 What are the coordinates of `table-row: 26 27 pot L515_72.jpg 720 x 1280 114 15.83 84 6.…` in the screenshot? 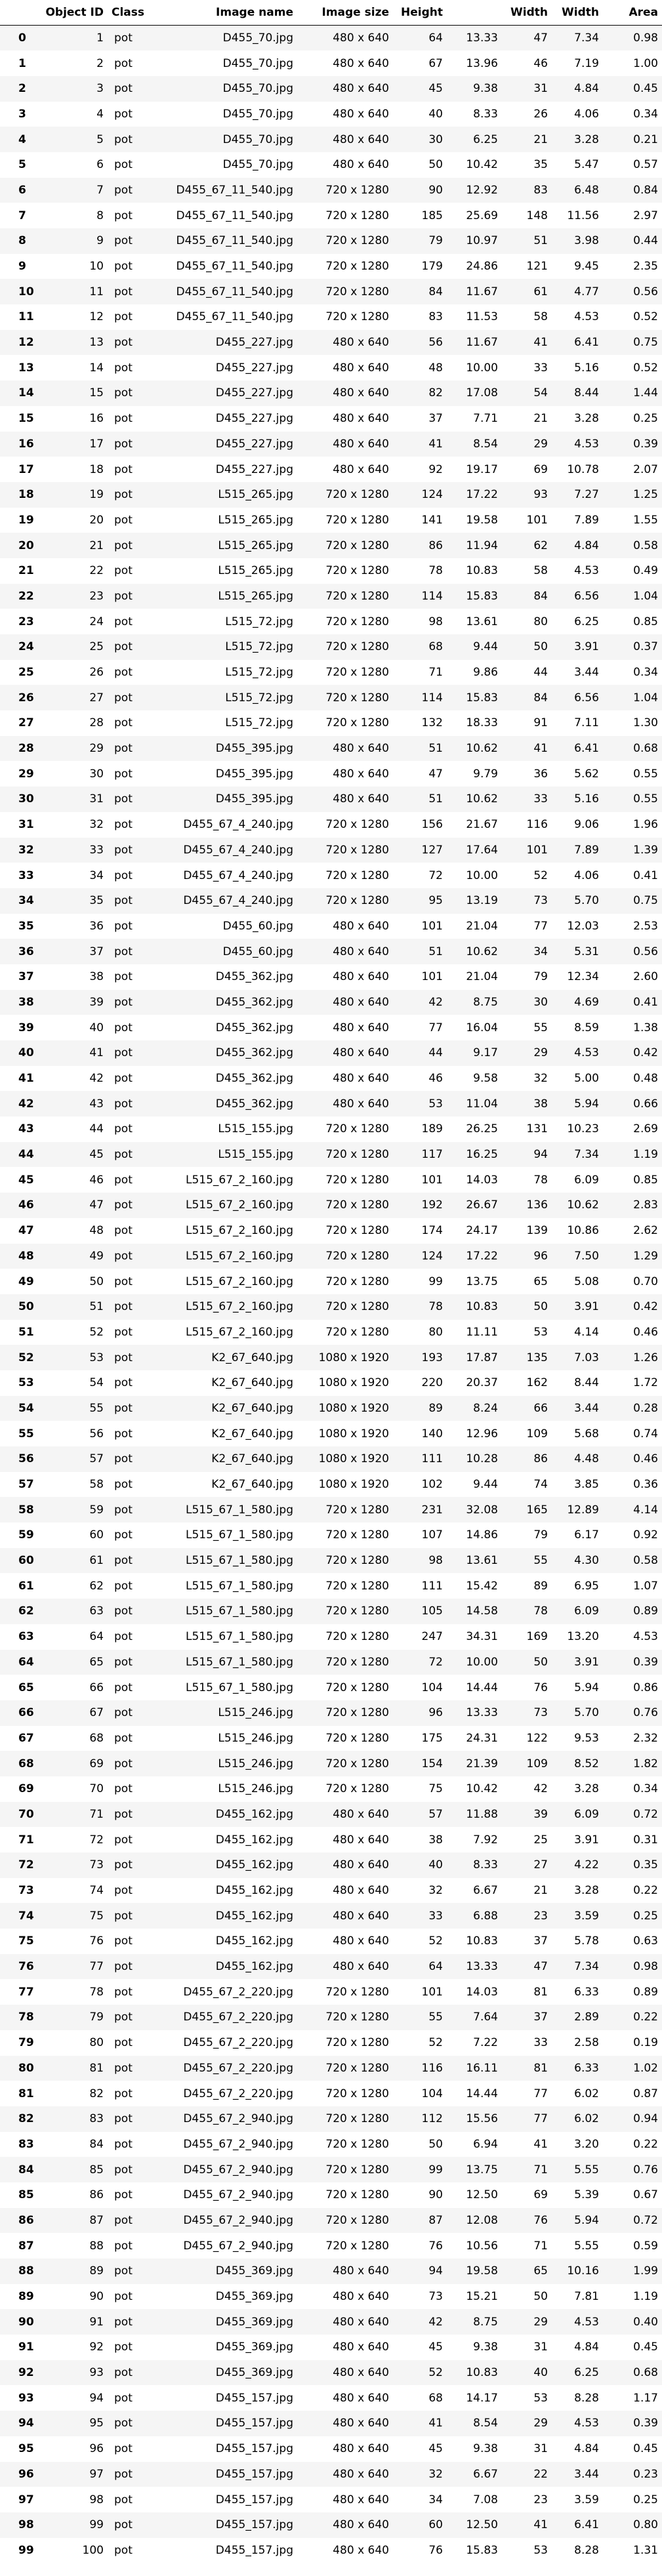 It's located at (331, 698).